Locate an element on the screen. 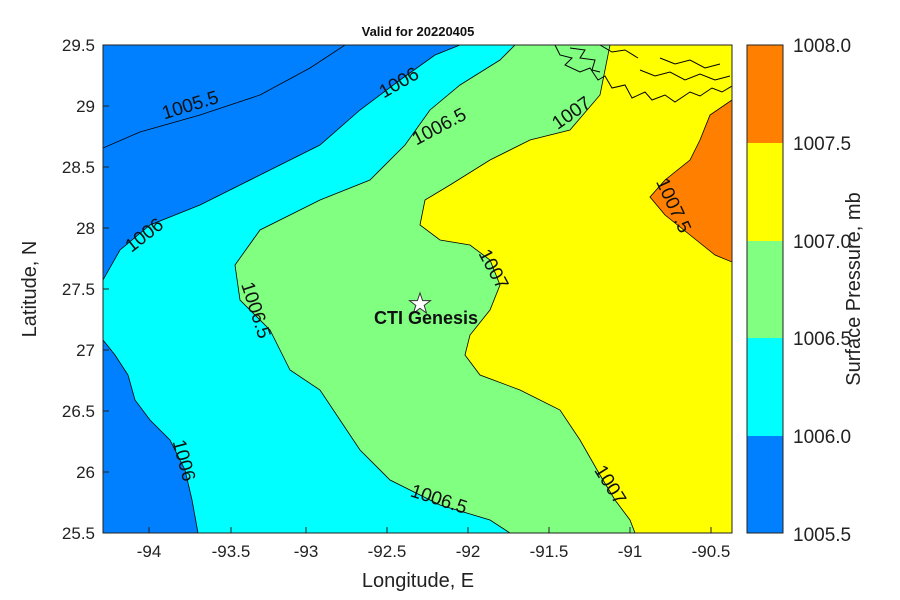 Image resolution: width=900 pixels, height=600 pixels. x-tick-label: -93 is located at coordinates (306, 551).